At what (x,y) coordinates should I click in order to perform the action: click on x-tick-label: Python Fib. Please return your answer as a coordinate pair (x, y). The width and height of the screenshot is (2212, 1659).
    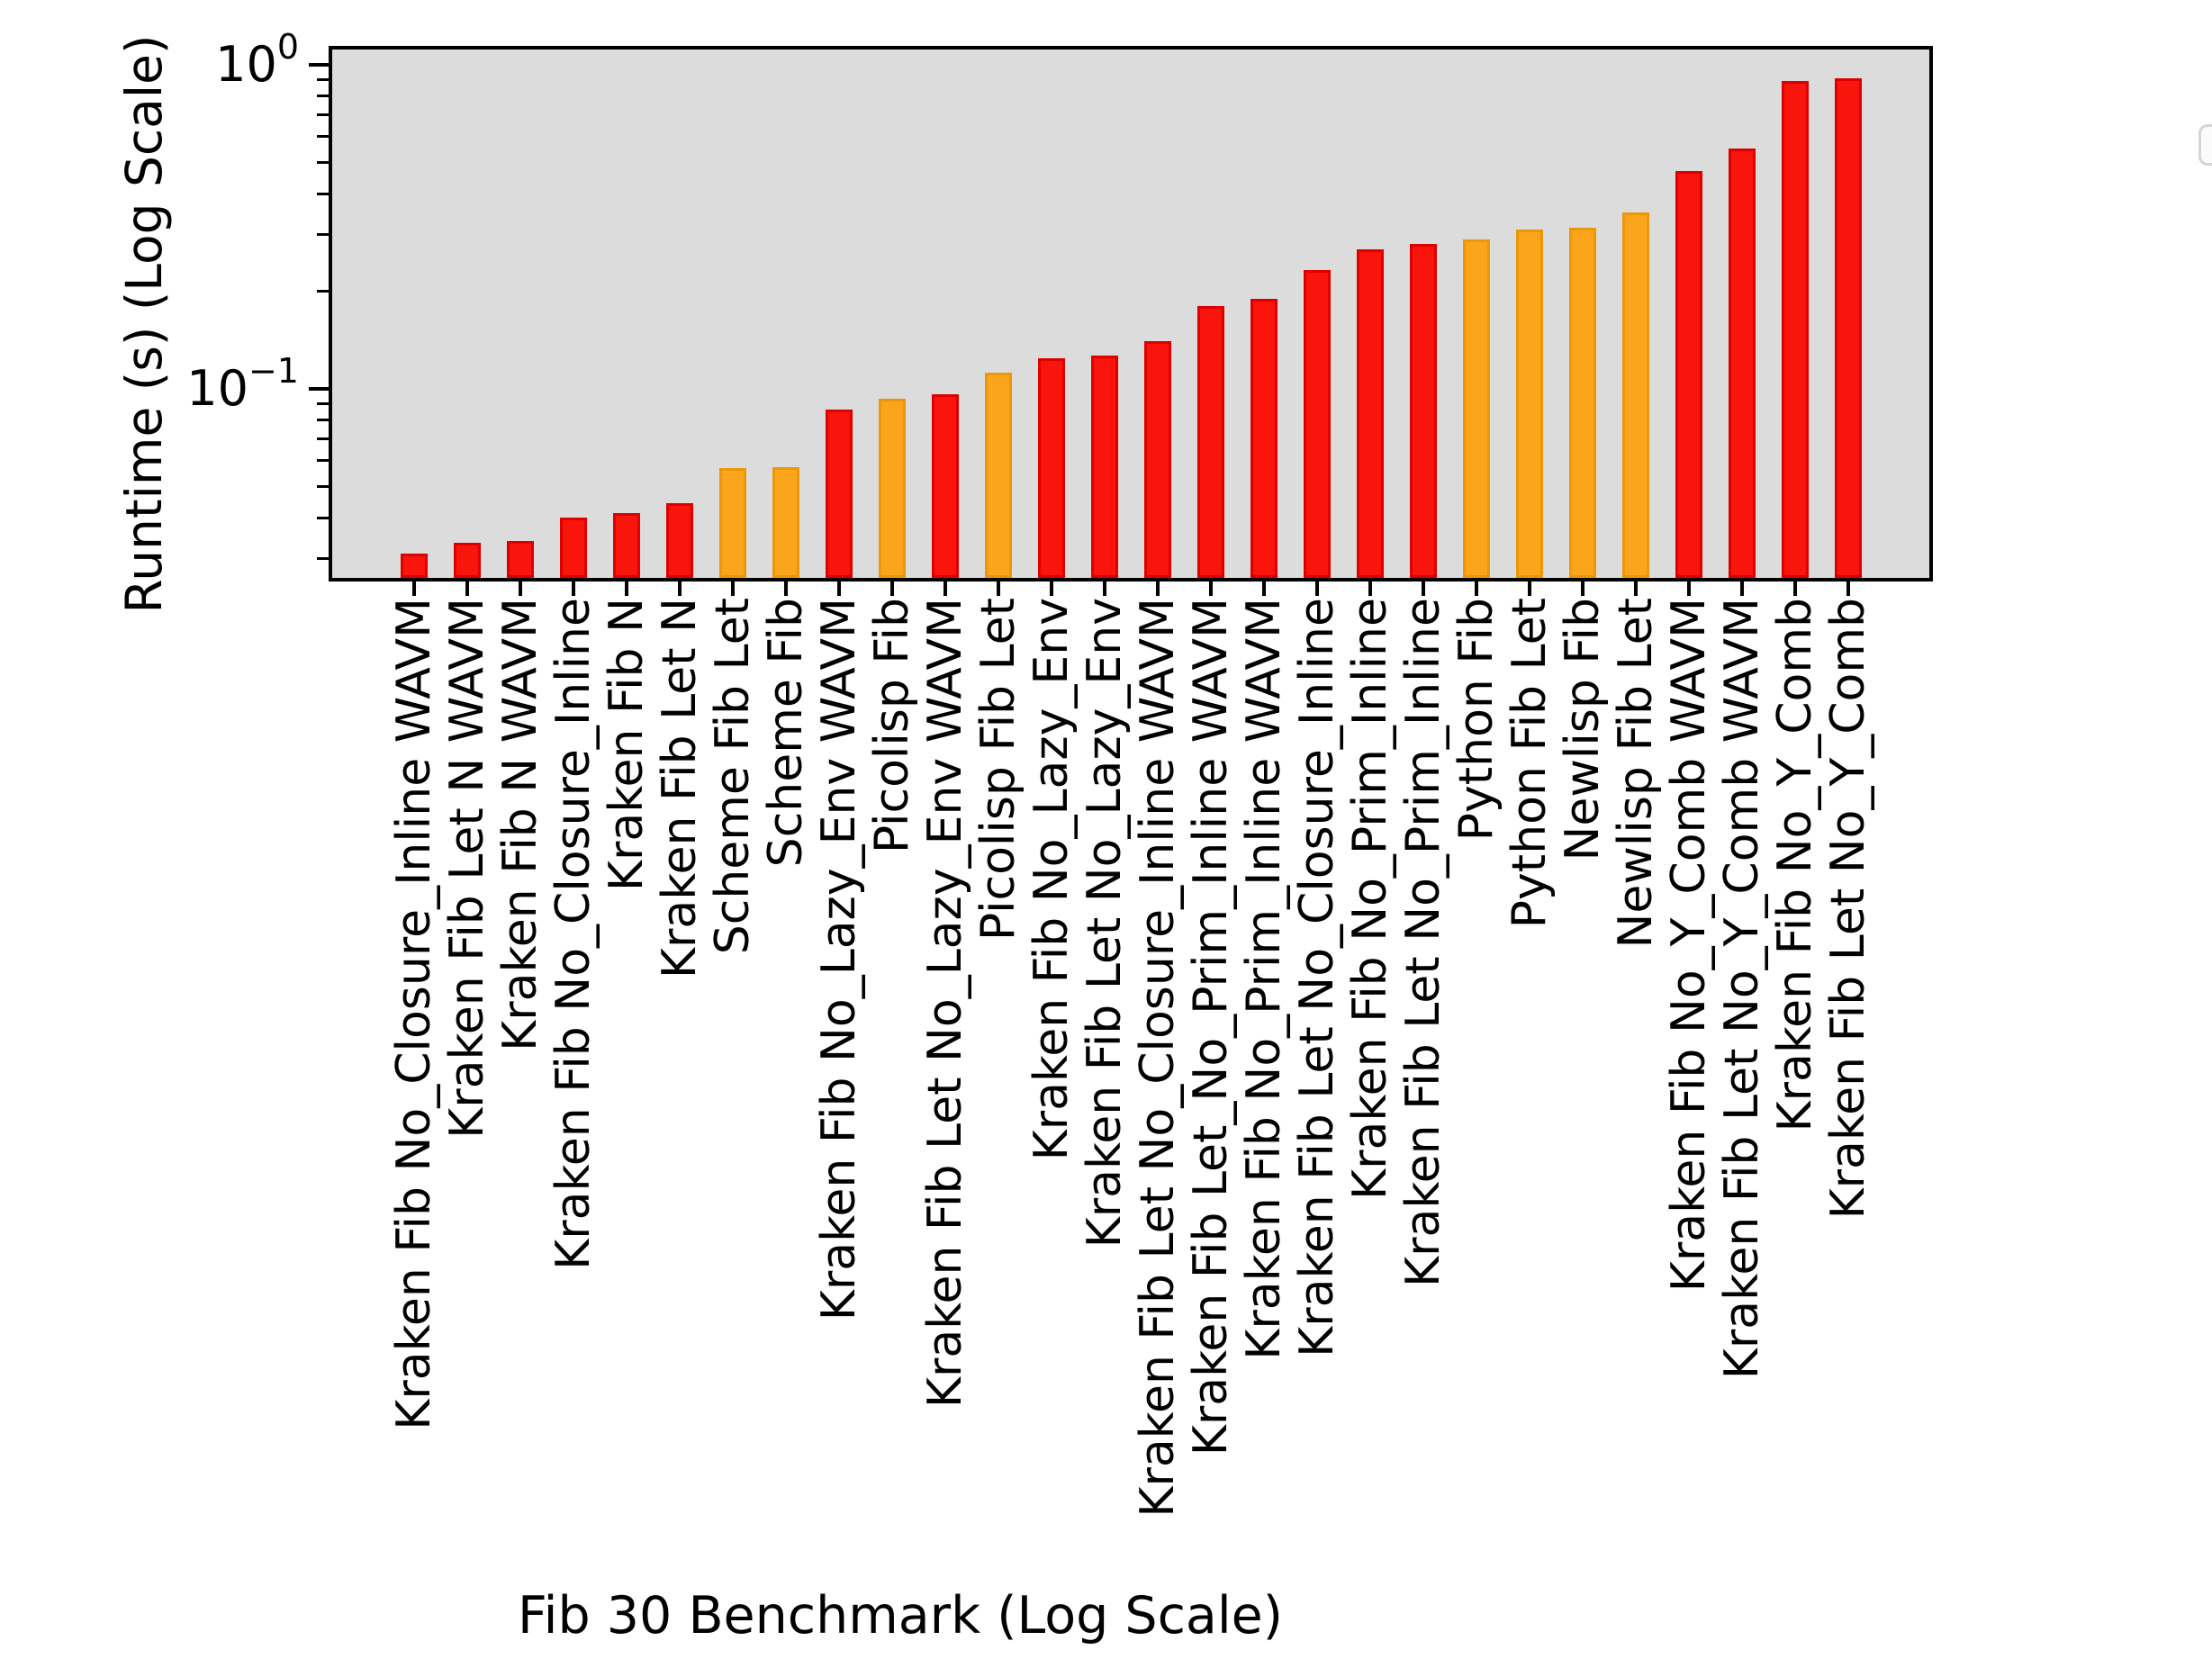
    Looking at the image, I should click on (1476, 720).